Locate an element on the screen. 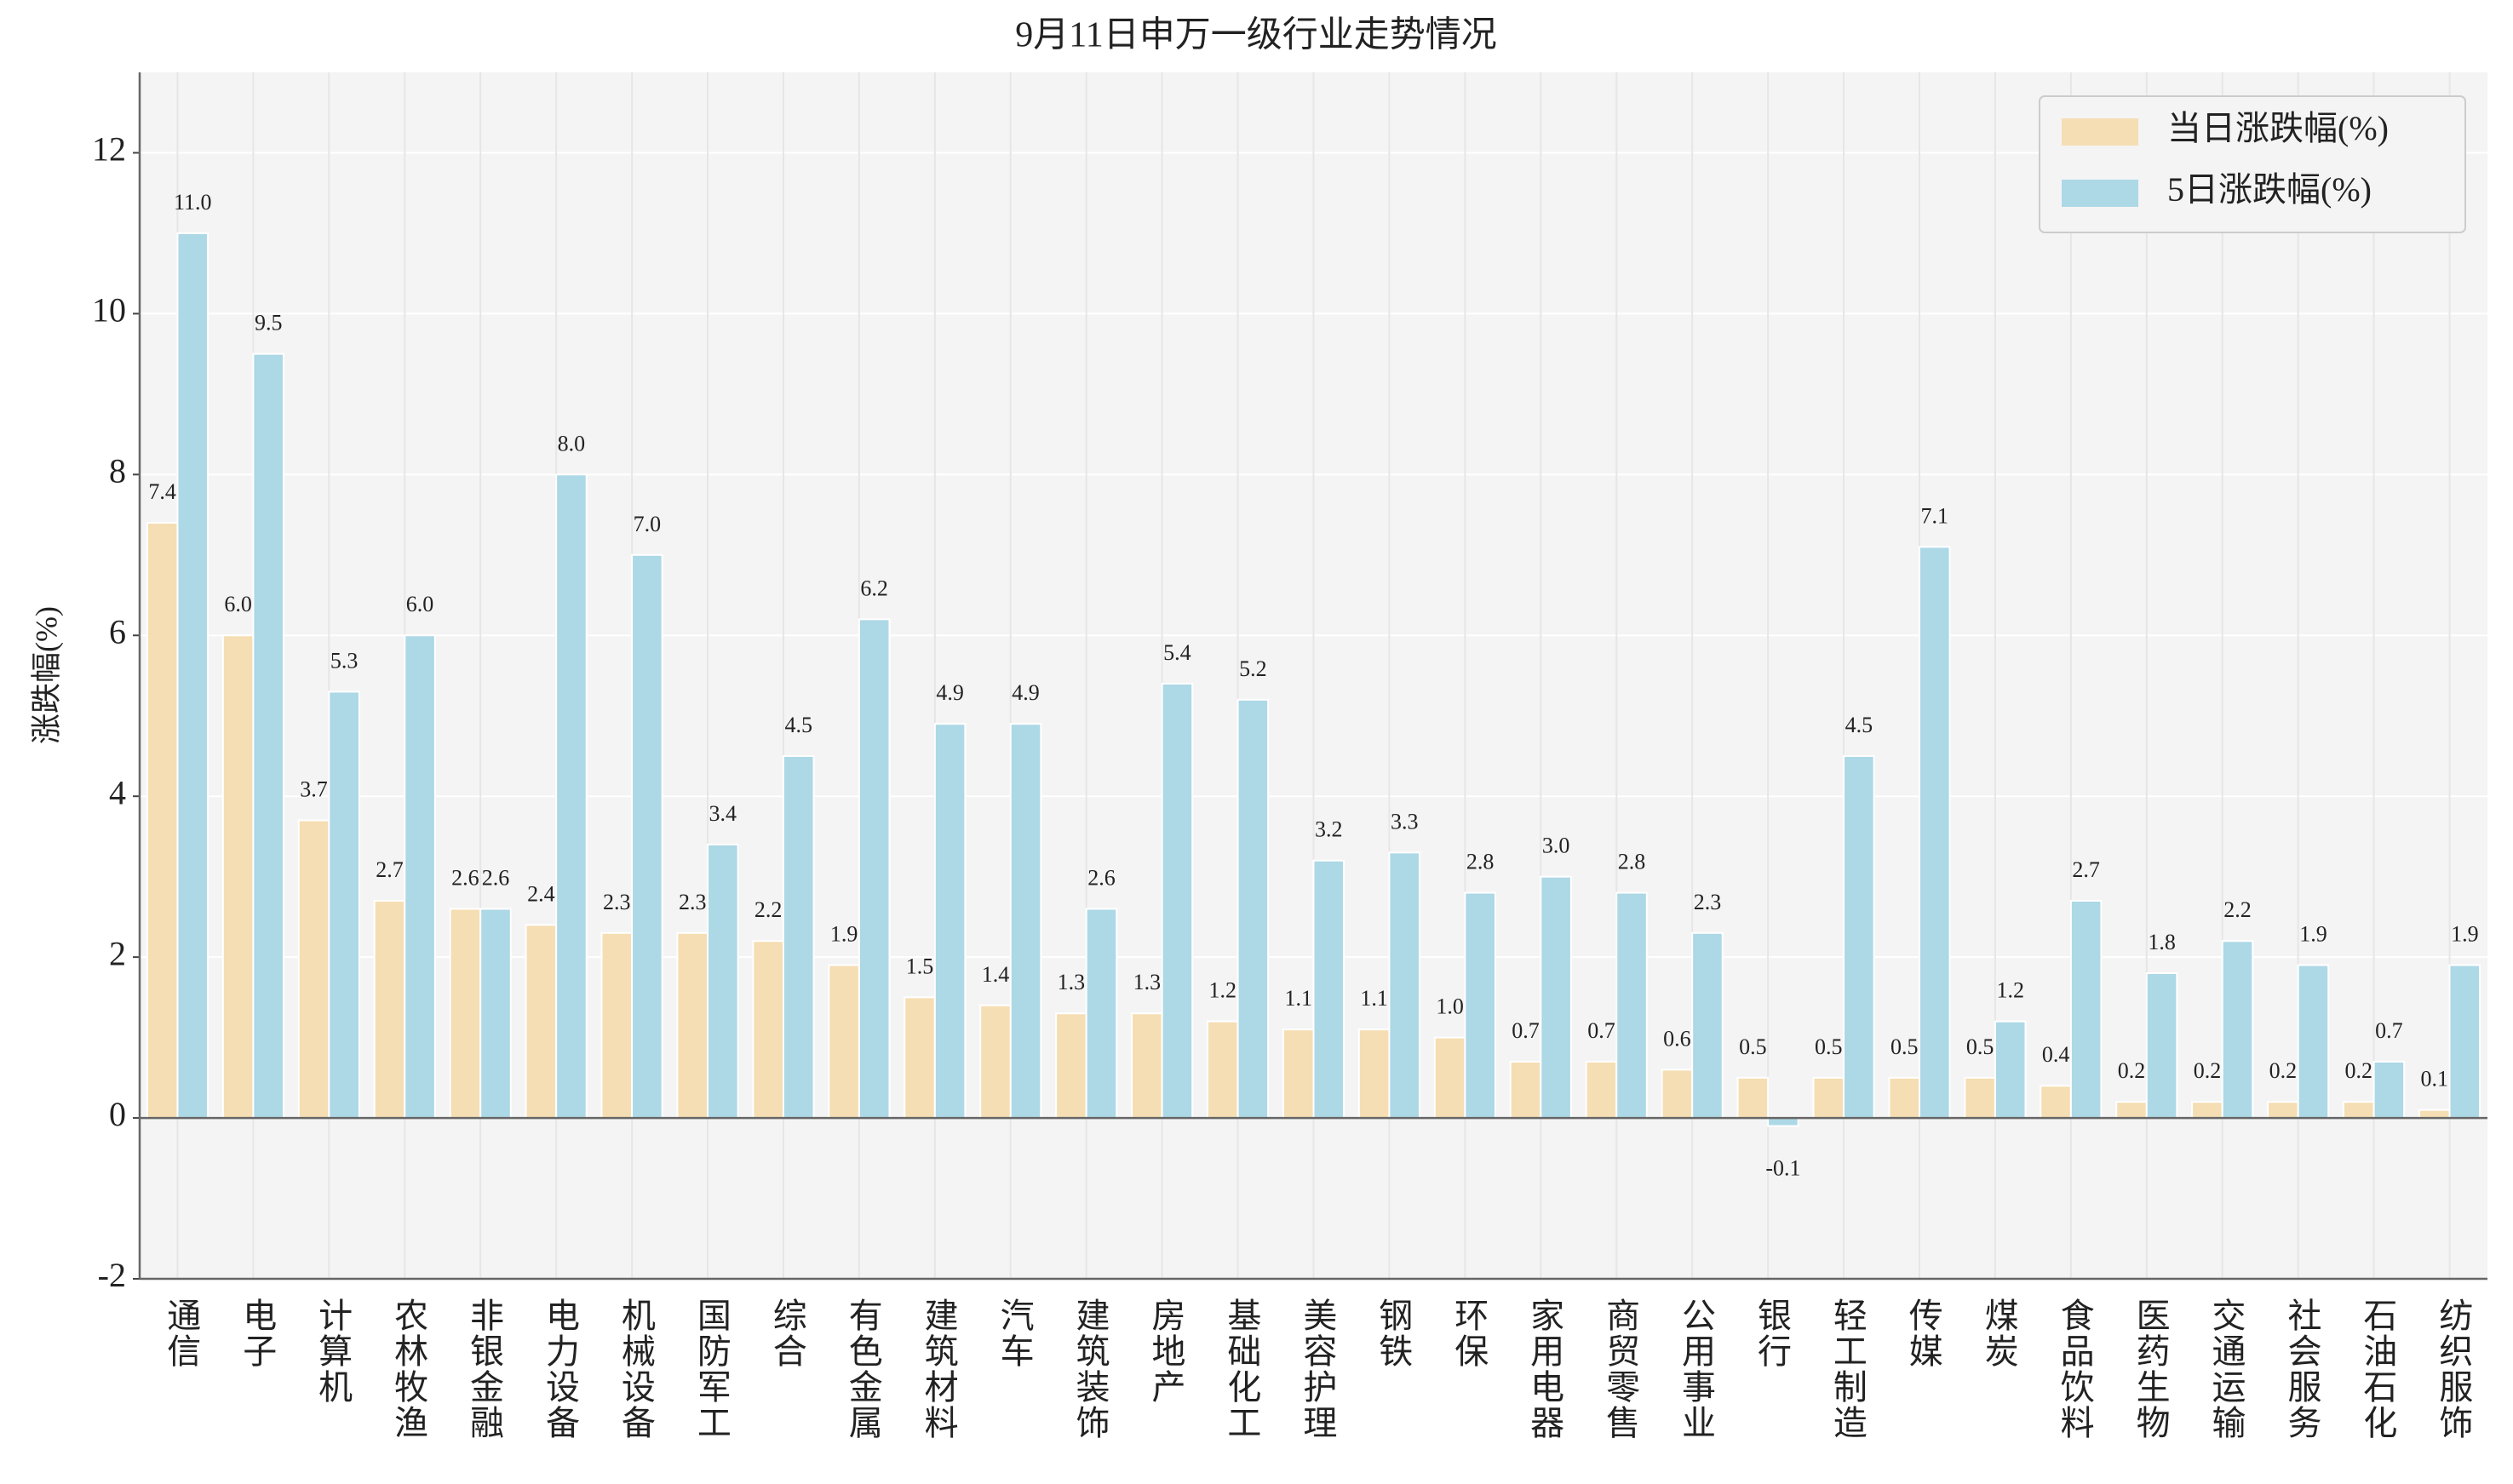  x-tick-label: 国防军工 is located at coordinates (711, 1369).